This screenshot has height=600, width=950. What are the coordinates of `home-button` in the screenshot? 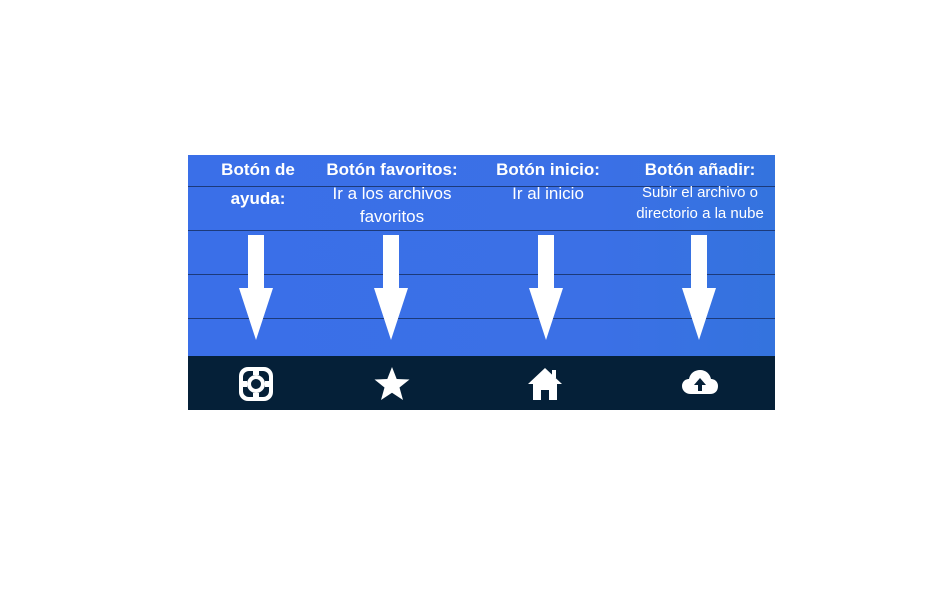 It's located at (545, 384).